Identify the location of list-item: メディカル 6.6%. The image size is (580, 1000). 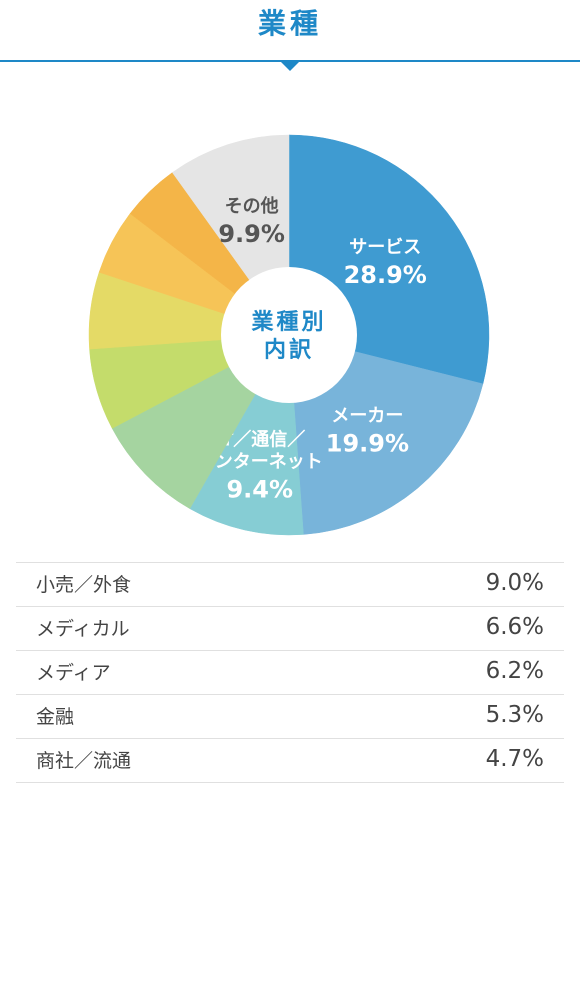
(290, 629).